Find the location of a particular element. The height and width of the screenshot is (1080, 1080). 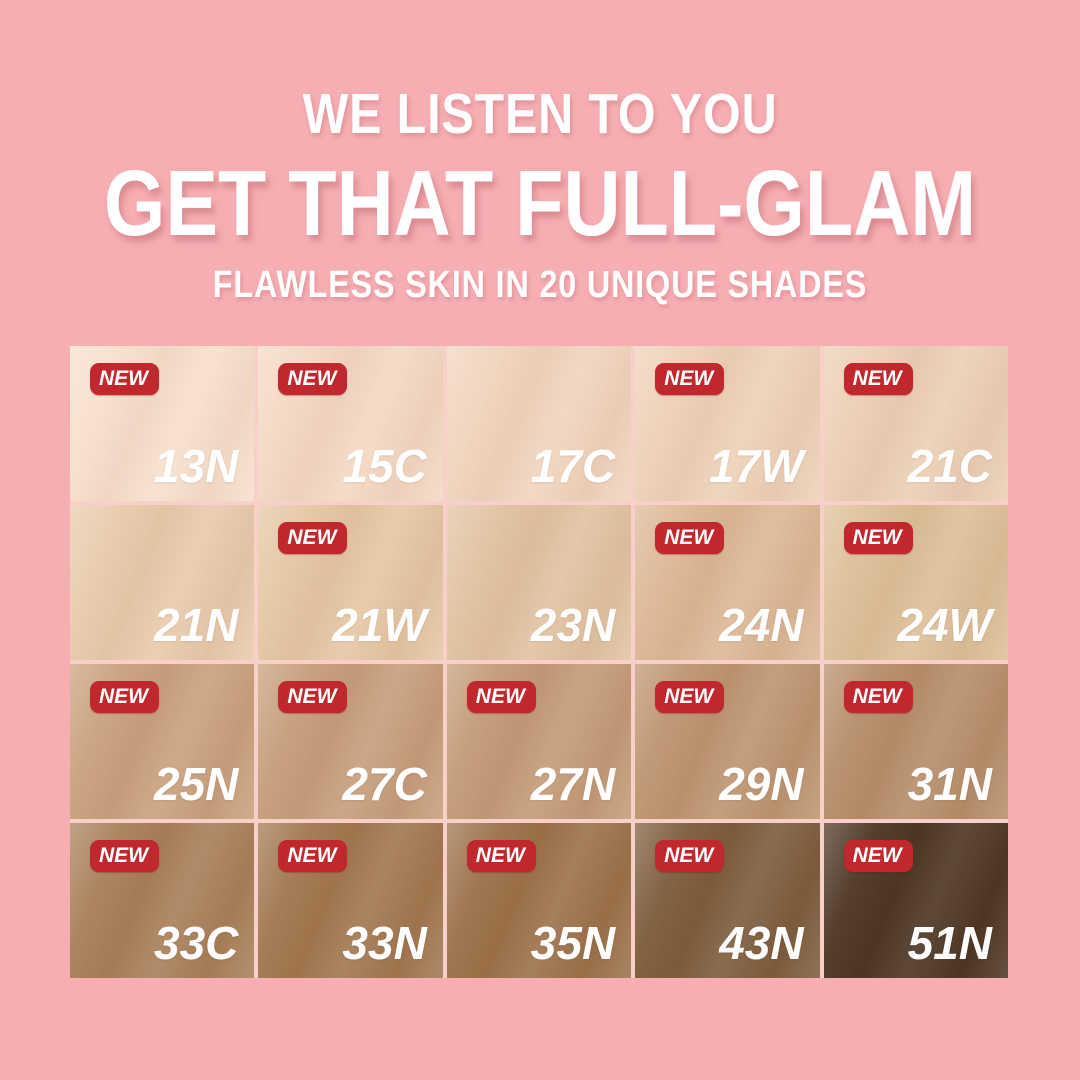

shade-swatch: NEW 23N is located at coordinates (539, 582).